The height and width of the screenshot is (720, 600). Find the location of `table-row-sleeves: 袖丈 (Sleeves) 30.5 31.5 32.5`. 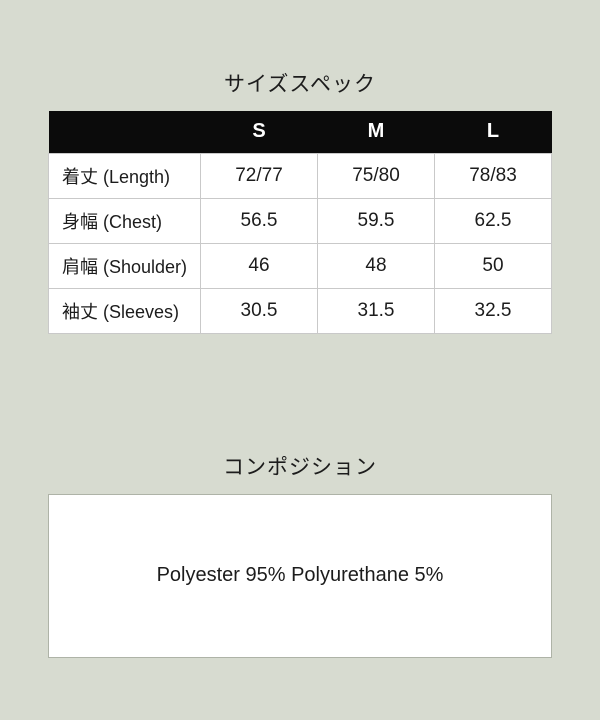

table-row-sleeves: 袖丈 (Sleeves) 30.5 31.5 32.5 is located at coordinates (300, 310).